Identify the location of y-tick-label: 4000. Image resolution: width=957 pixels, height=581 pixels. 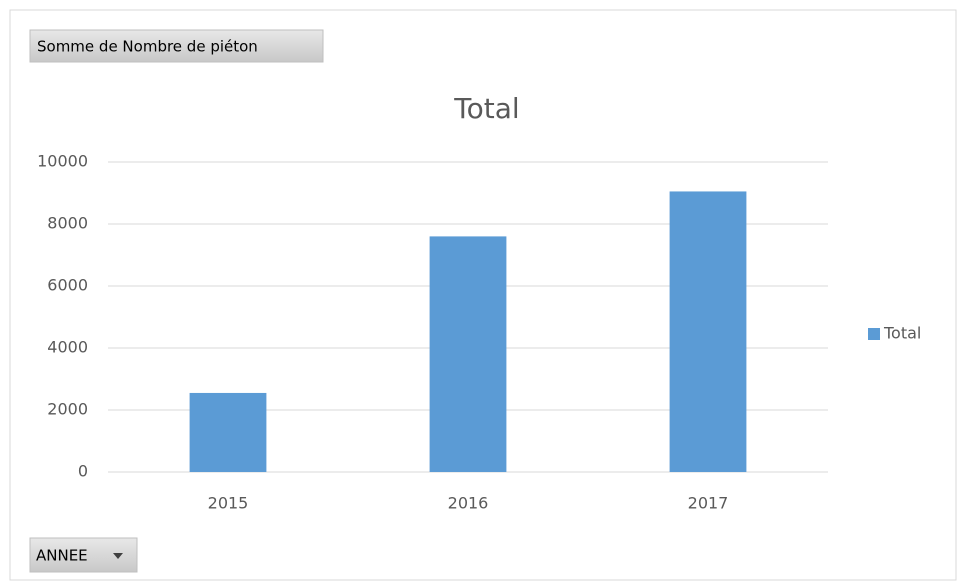
(67, 347).